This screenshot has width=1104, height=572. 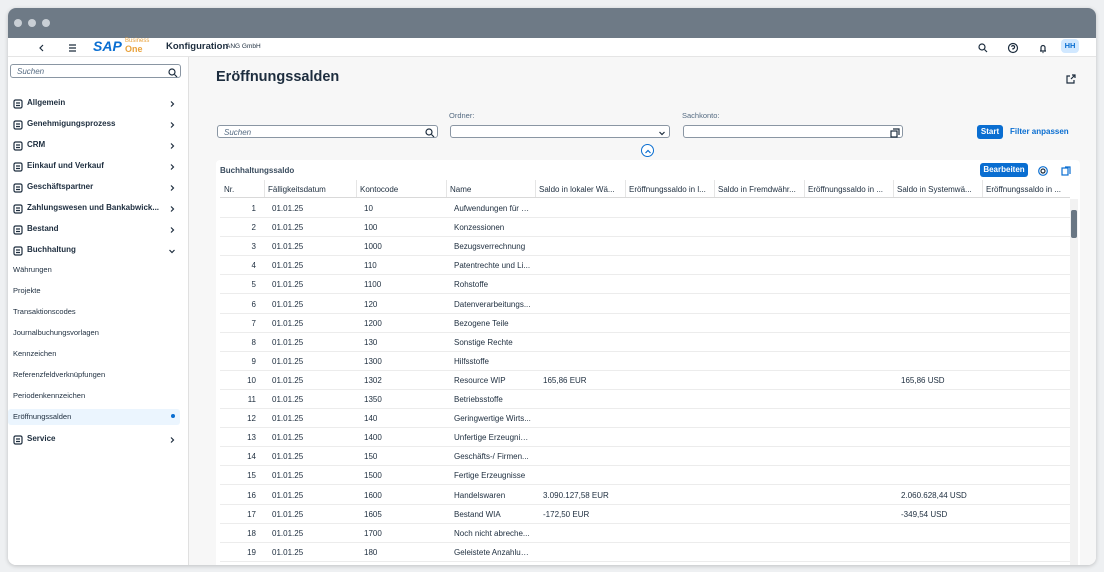 I want to click on notification-icon, so click(x=1043, y=47).